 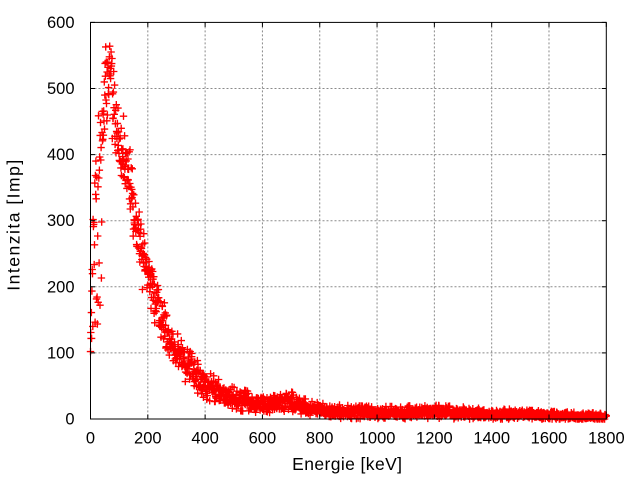 What do you see at coordinates (434, 439) in the screenshot?
I see `svg-text: 1200` at bounding box center [434, 439].